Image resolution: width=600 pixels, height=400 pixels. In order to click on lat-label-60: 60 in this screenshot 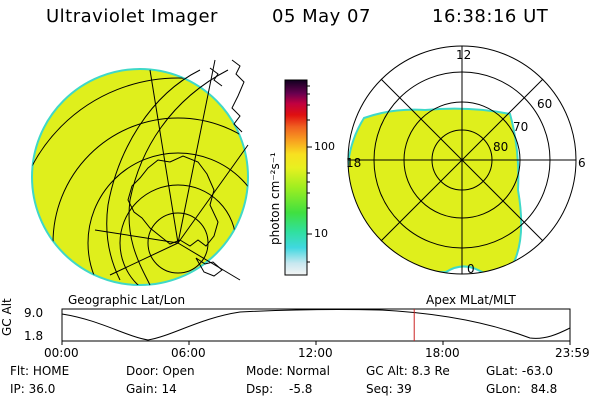, I will do `click(545, 104)`.